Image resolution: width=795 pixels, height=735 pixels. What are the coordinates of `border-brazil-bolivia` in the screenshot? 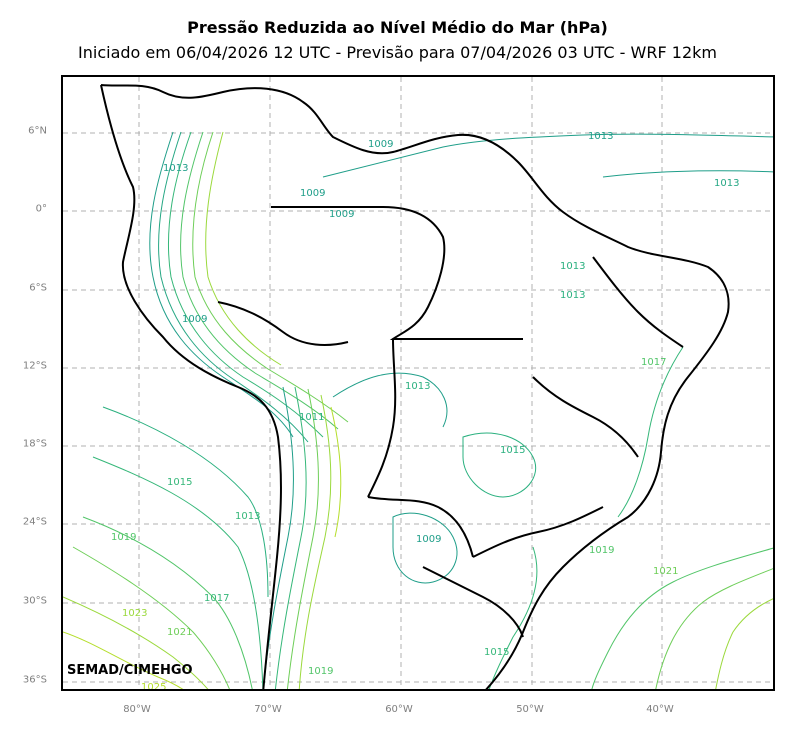 It's located at (382, 418).